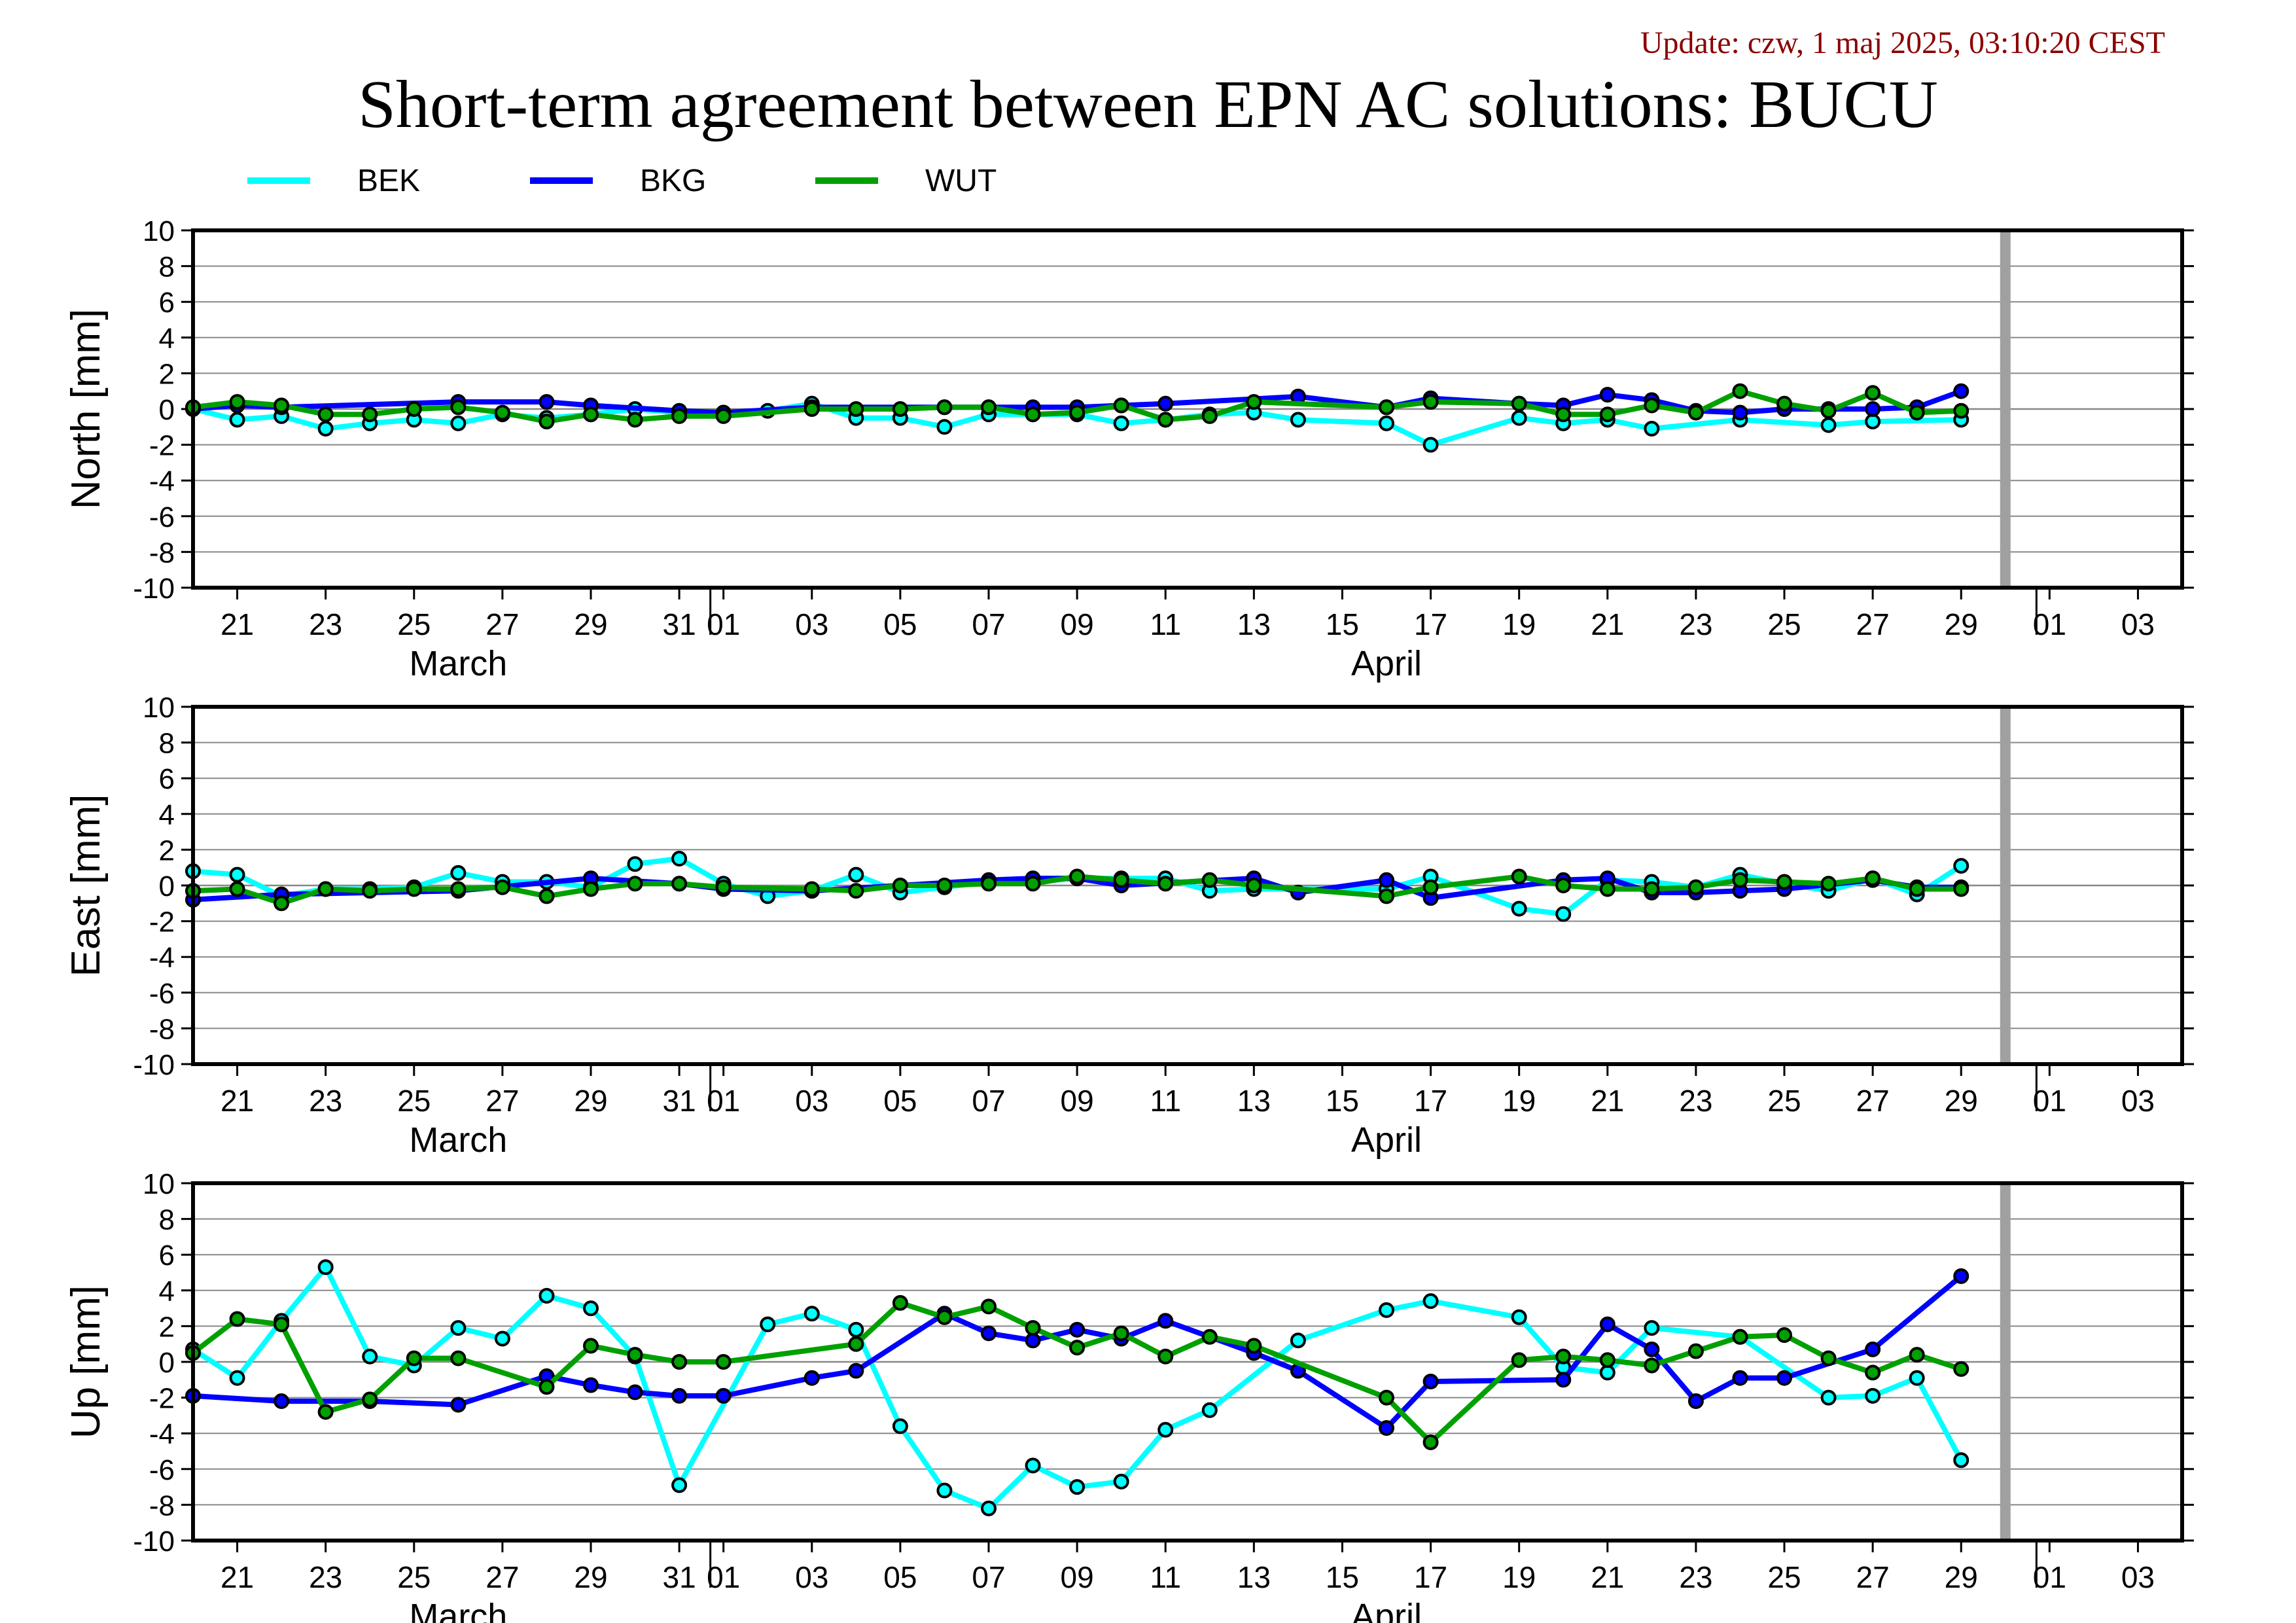  I want to click on month-label: April, so click(1386, 1610).